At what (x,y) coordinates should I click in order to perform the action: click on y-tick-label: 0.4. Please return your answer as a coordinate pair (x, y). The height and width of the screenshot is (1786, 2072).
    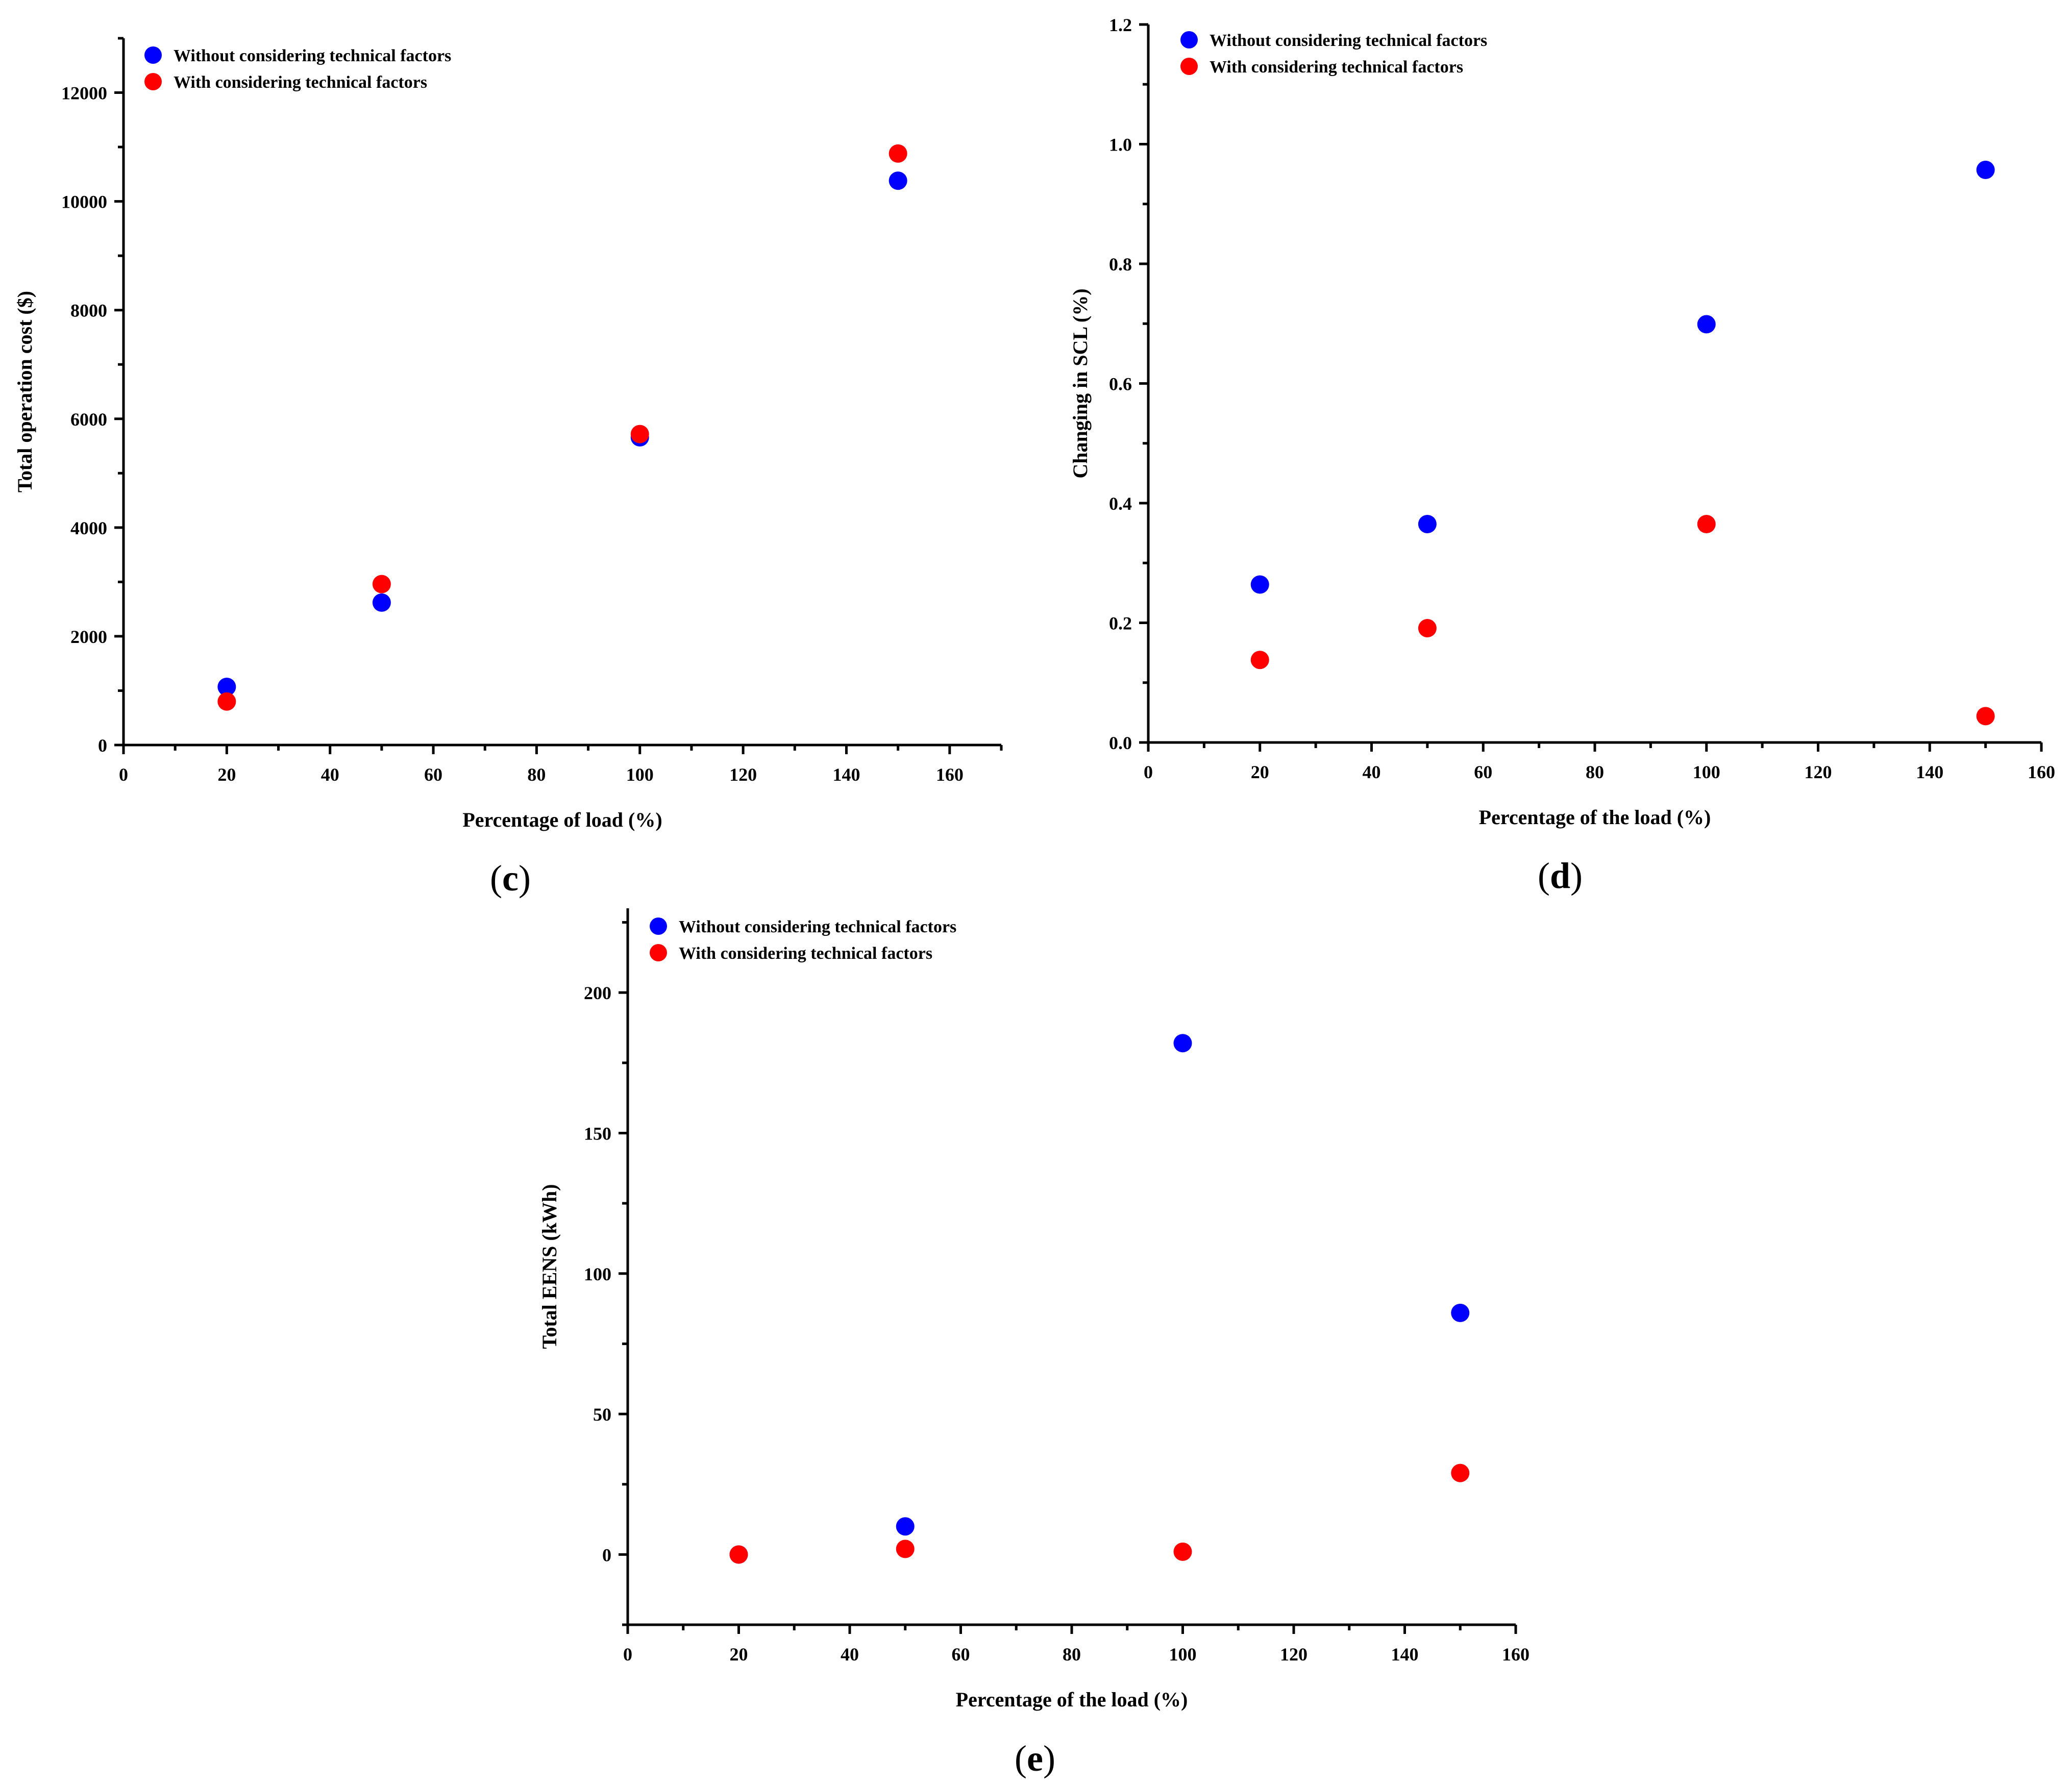
    Looking at the image, I should click on (1120, 503).